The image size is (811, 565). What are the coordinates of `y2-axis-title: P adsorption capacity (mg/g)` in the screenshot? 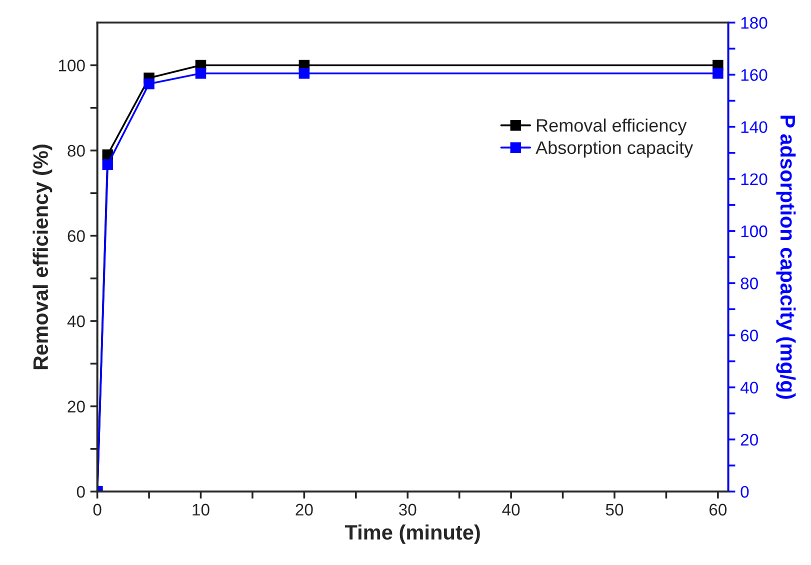 It's located at (786, 257).